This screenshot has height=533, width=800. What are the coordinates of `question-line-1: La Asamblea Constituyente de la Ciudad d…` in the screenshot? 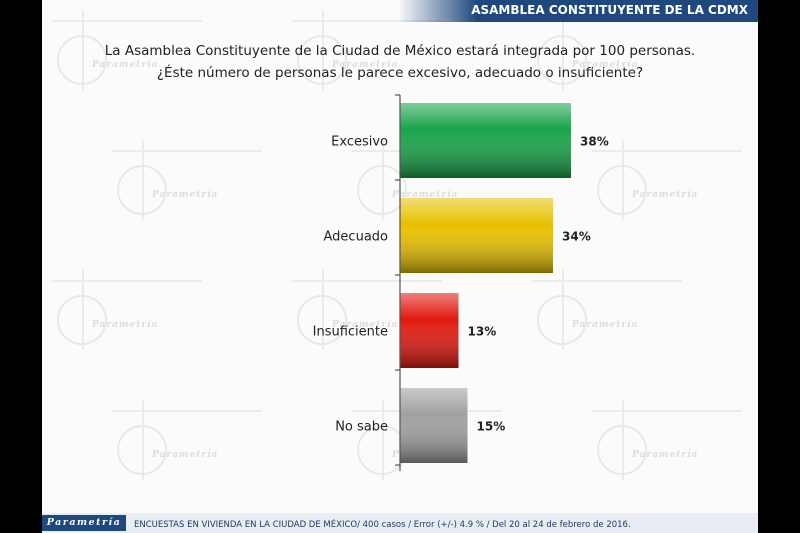 It's located at (400, 51).